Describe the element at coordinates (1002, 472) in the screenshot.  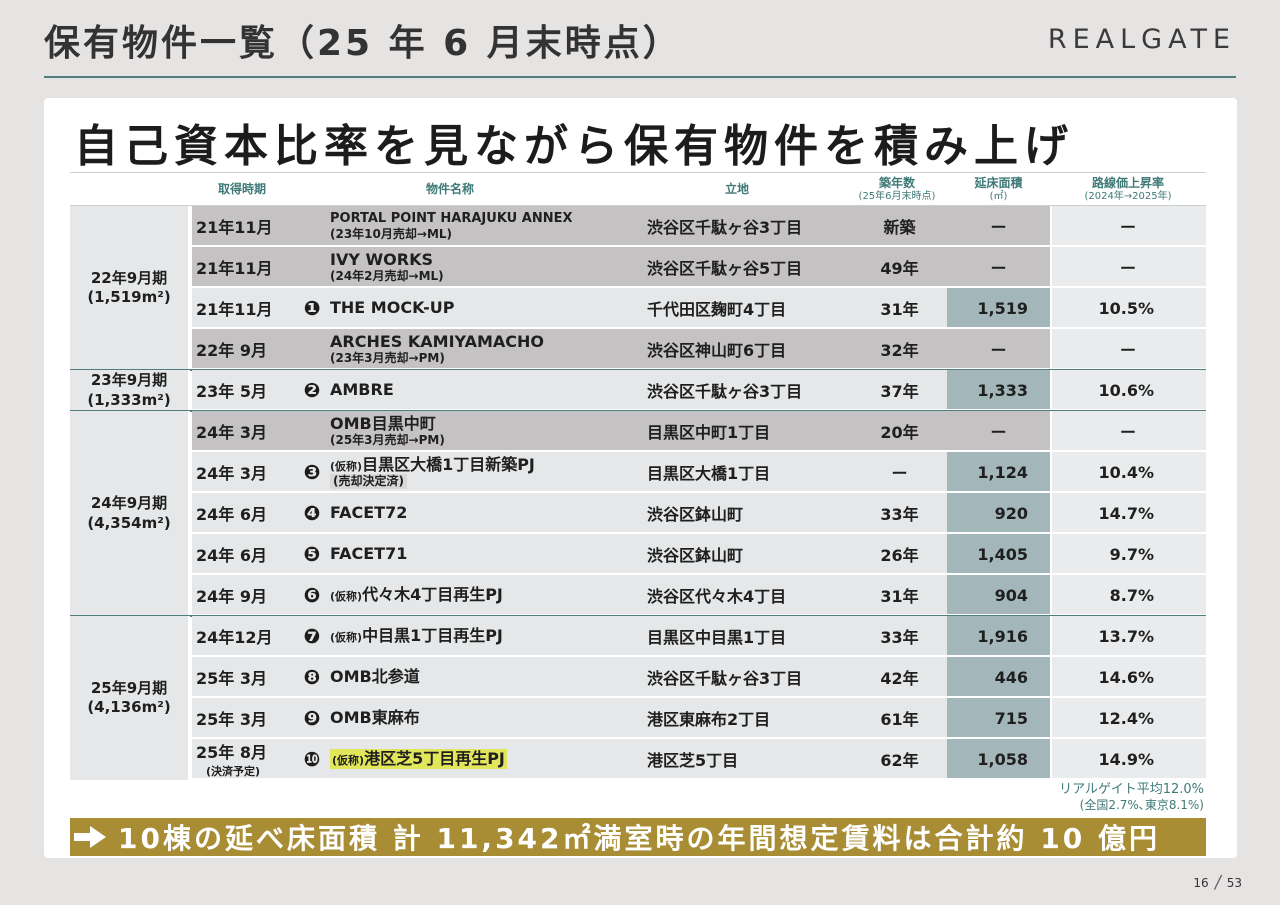
I see `floor-area-text: 1,124` at that location.